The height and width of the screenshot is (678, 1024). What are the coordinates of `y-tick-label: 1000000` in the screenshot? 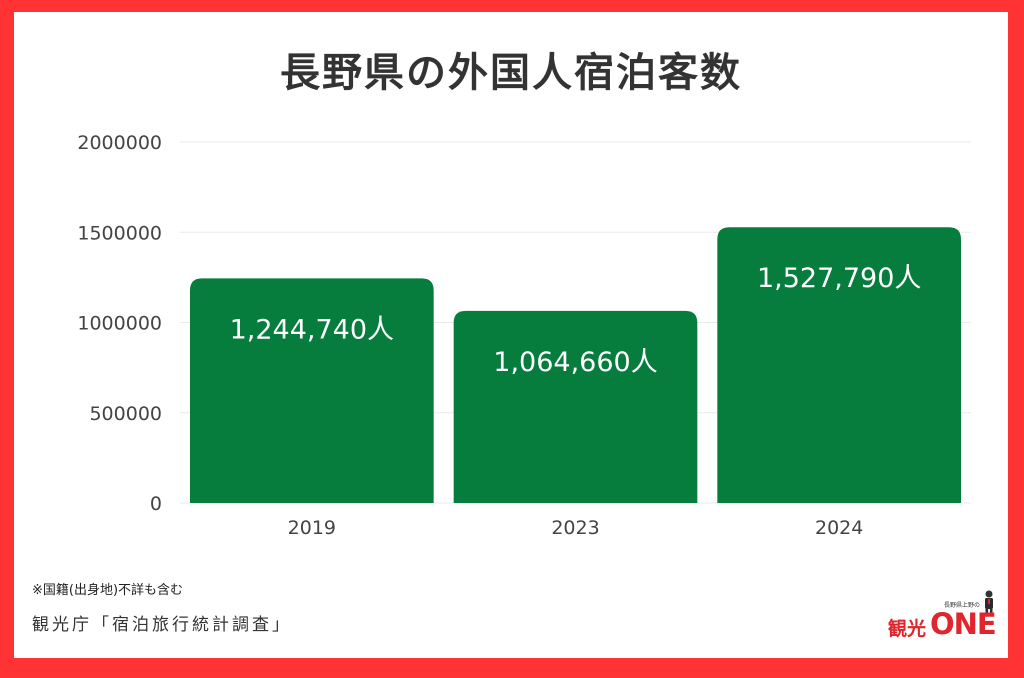 It's located at (119, 324).